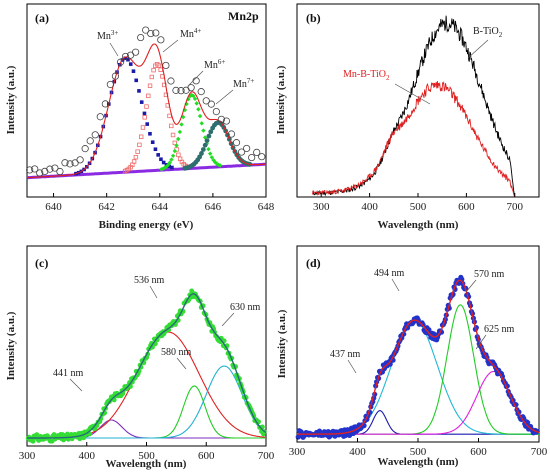 This screenshot has width=550, height=472. What do you see at coordinates (146, 111) in the screenshot?
I see `xps-envelope-line` at bounding box center [146, 111].